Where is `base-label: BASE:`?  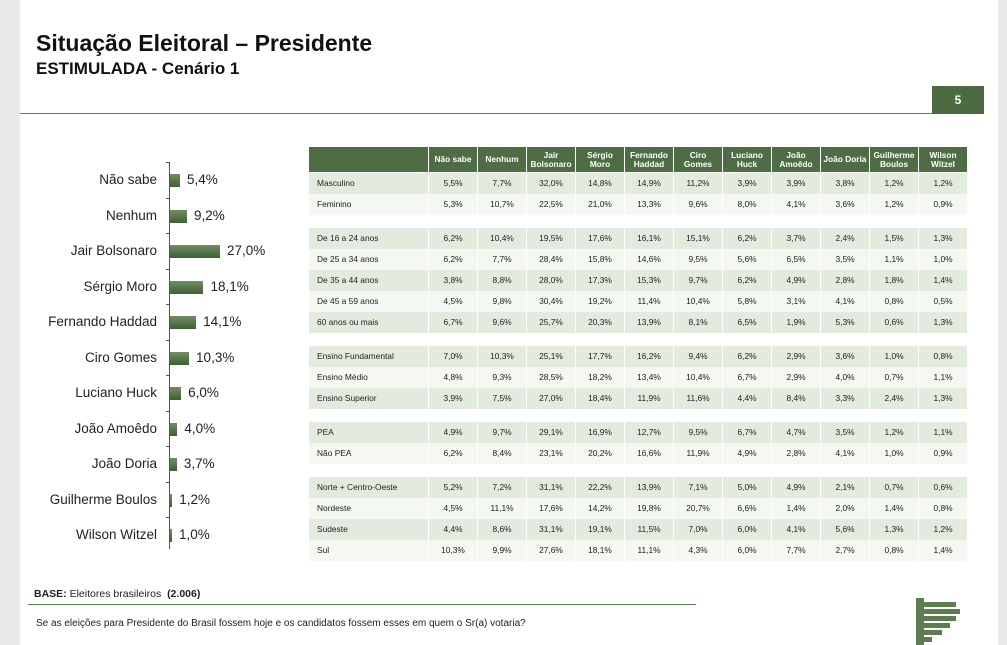
base-label: BASE: is located at coordinates (50, 594).